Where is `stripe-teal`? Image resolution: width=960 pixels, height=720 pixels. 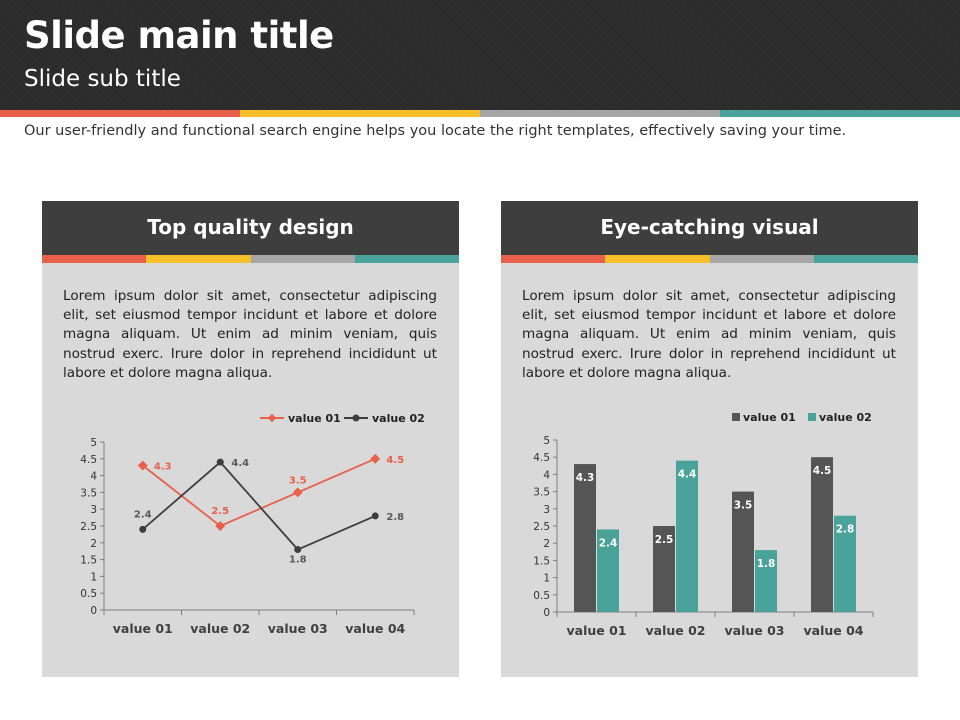 stripe-teal is located at coordinates (840, 113).